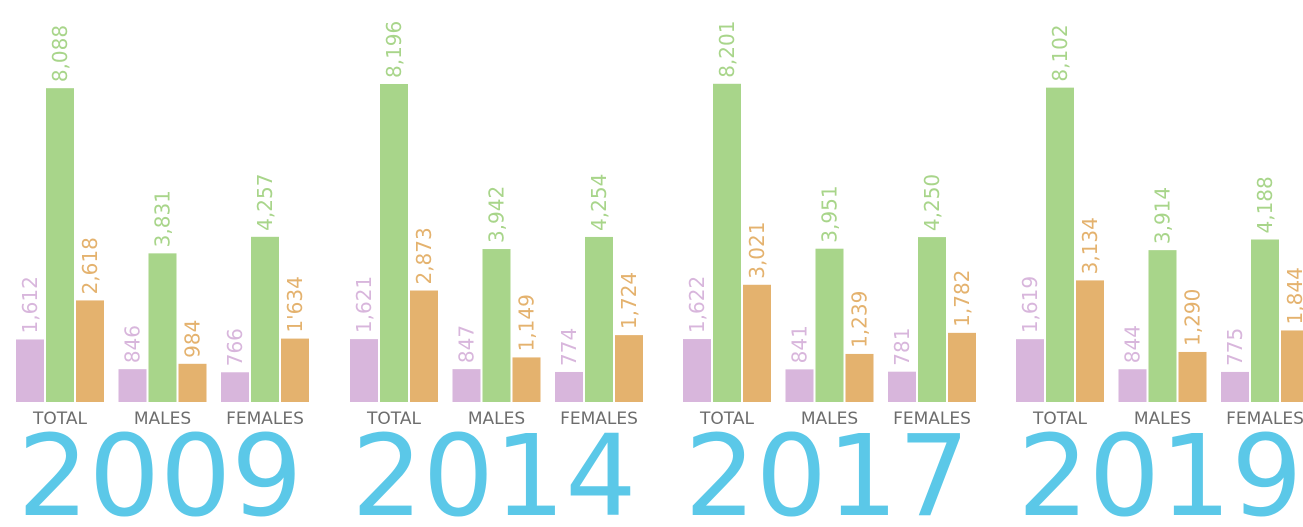 This screenshot has height=527, width=1303. Describe the element at coordinates (1090, 245) in the screenshot. I see `value-label: 3,134` at that location.